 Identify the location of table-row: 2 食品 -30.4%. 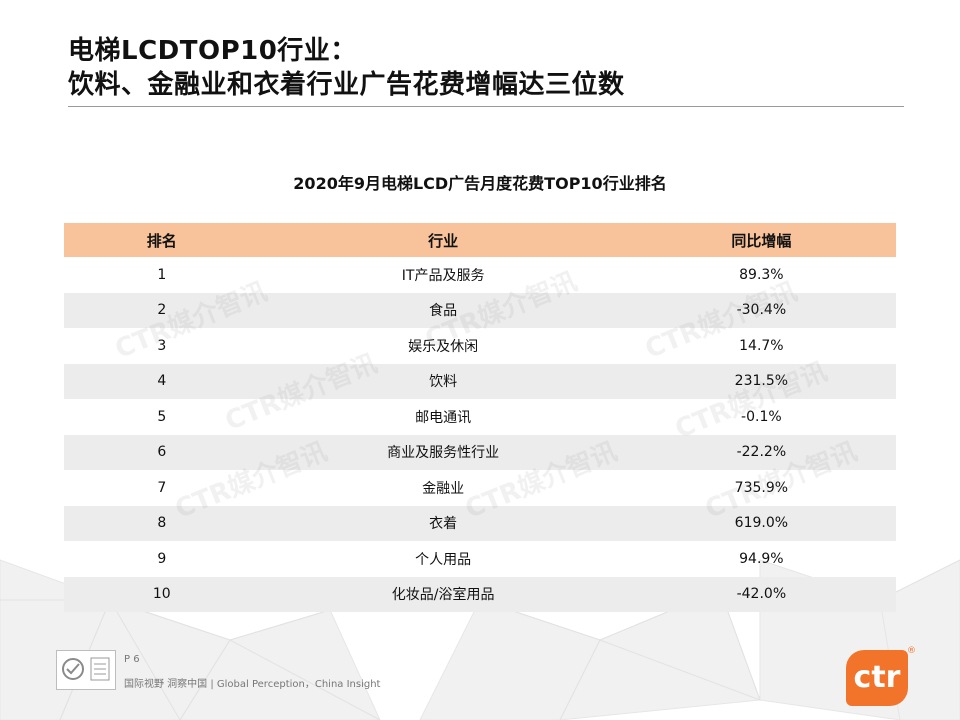
(480, 310).